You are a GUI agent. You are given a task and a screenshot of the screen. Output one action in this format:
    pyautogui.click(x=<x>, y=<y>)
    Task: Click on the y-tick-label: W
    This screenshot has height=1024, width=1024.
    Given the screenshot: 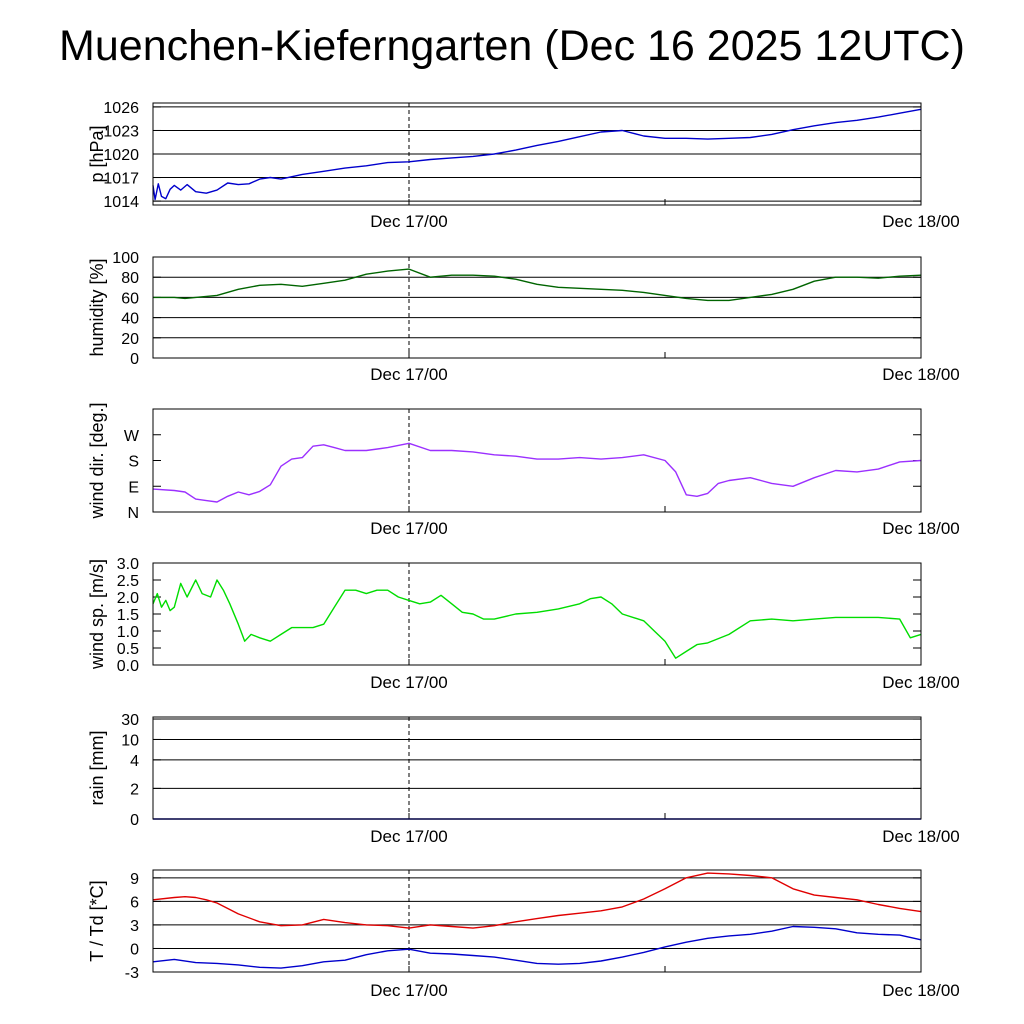 What is the action you would take?
    pyautogui.click(x=132, y=436)
    